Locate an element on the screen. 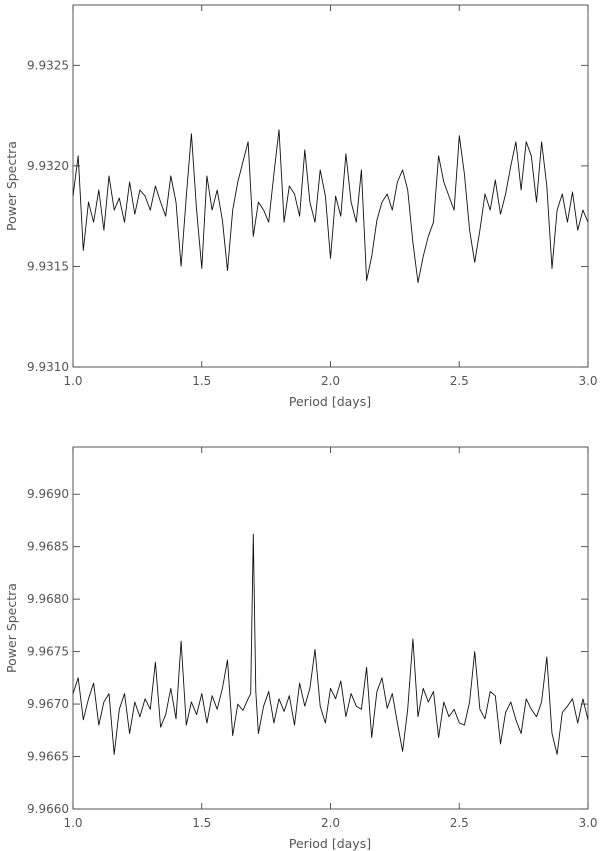 Image resolution: width=600 pixels, height=851 pixels. top-y-axis-label: Power Spectra is located at coordinates (11, 186).